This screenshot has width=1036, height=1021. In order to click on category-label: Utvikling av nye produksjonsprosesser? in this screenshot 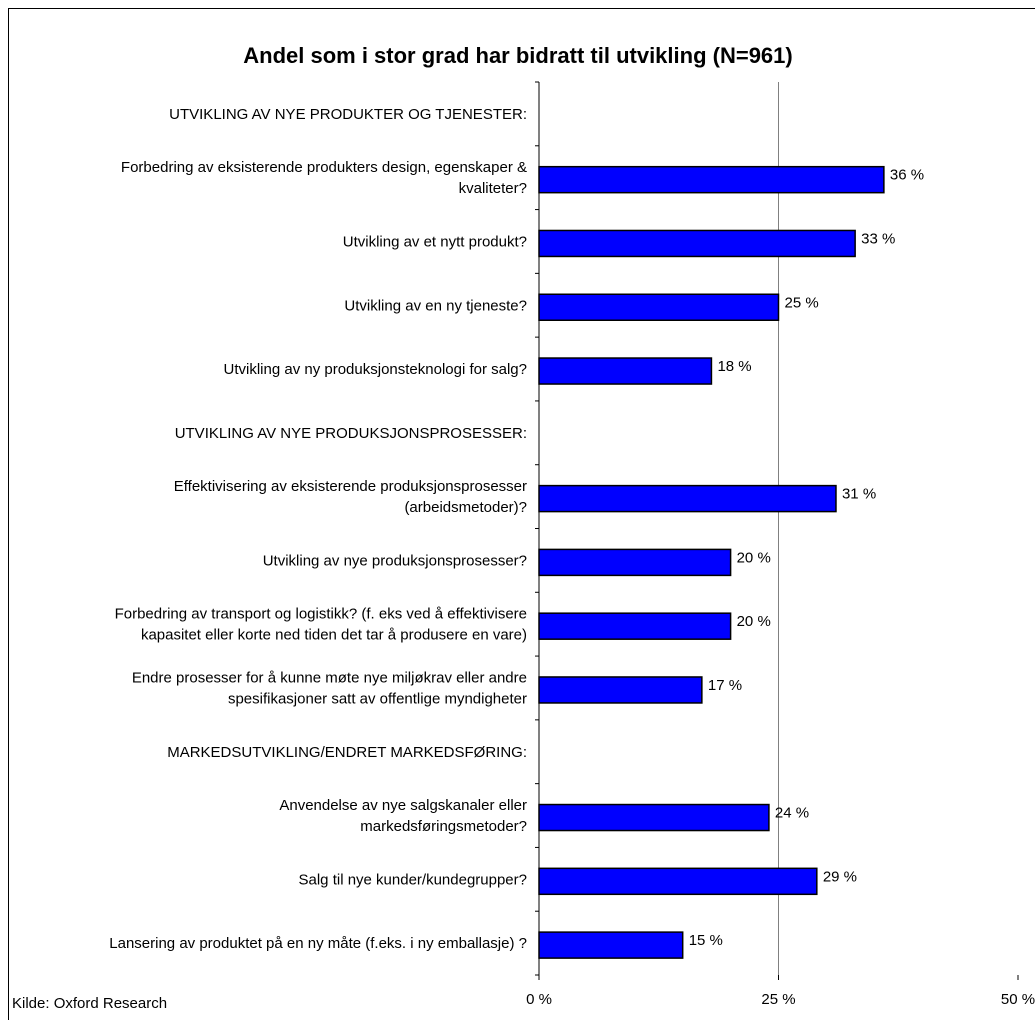, I will do `click(395, 560)`.